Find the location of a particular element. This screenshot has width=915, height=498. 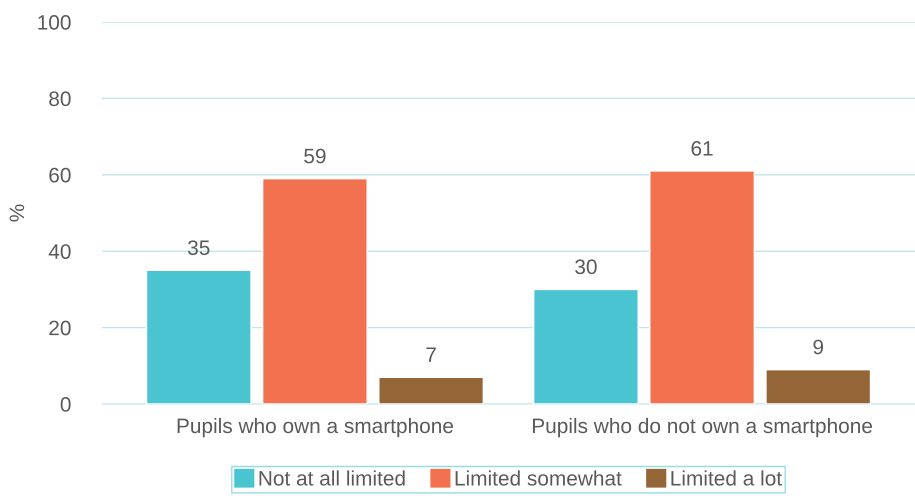

y-tick-label: 100 is located at coordinates (54, 22).